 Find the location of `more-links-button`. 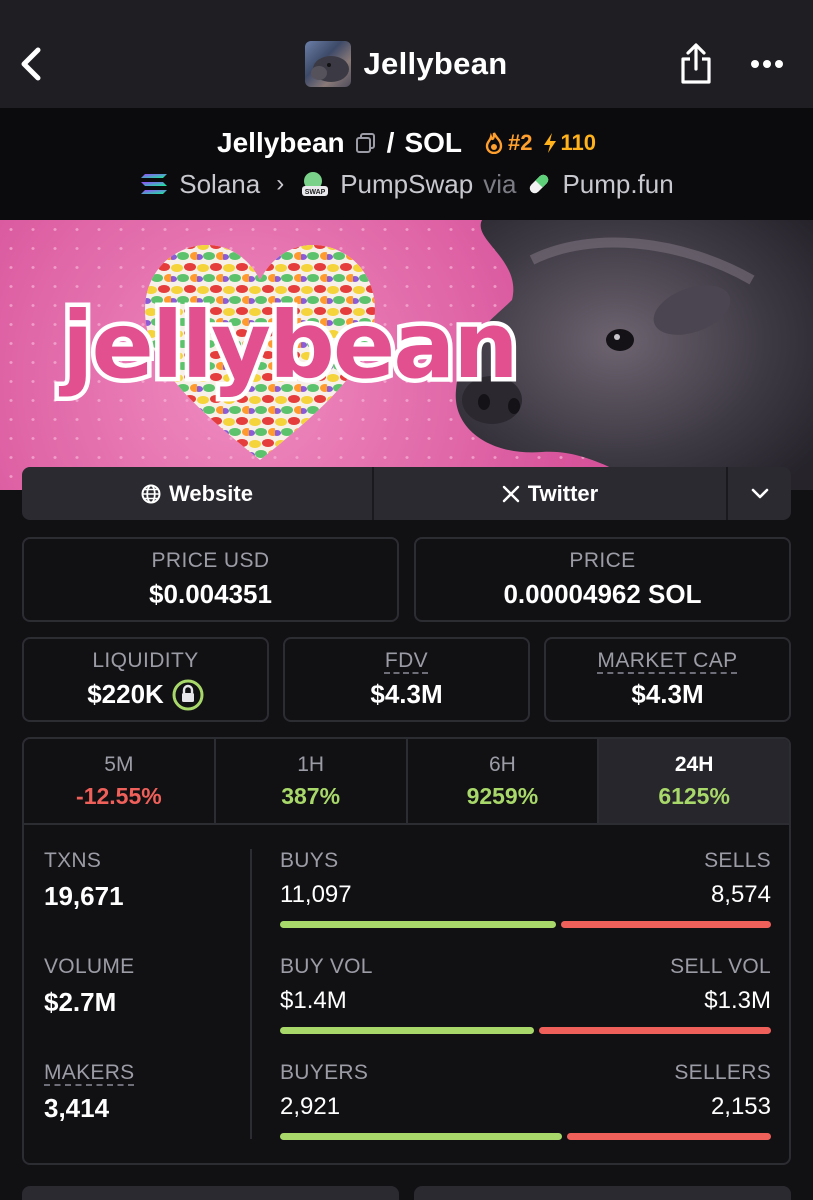

more-links-button is located at coordinates (759, 493).